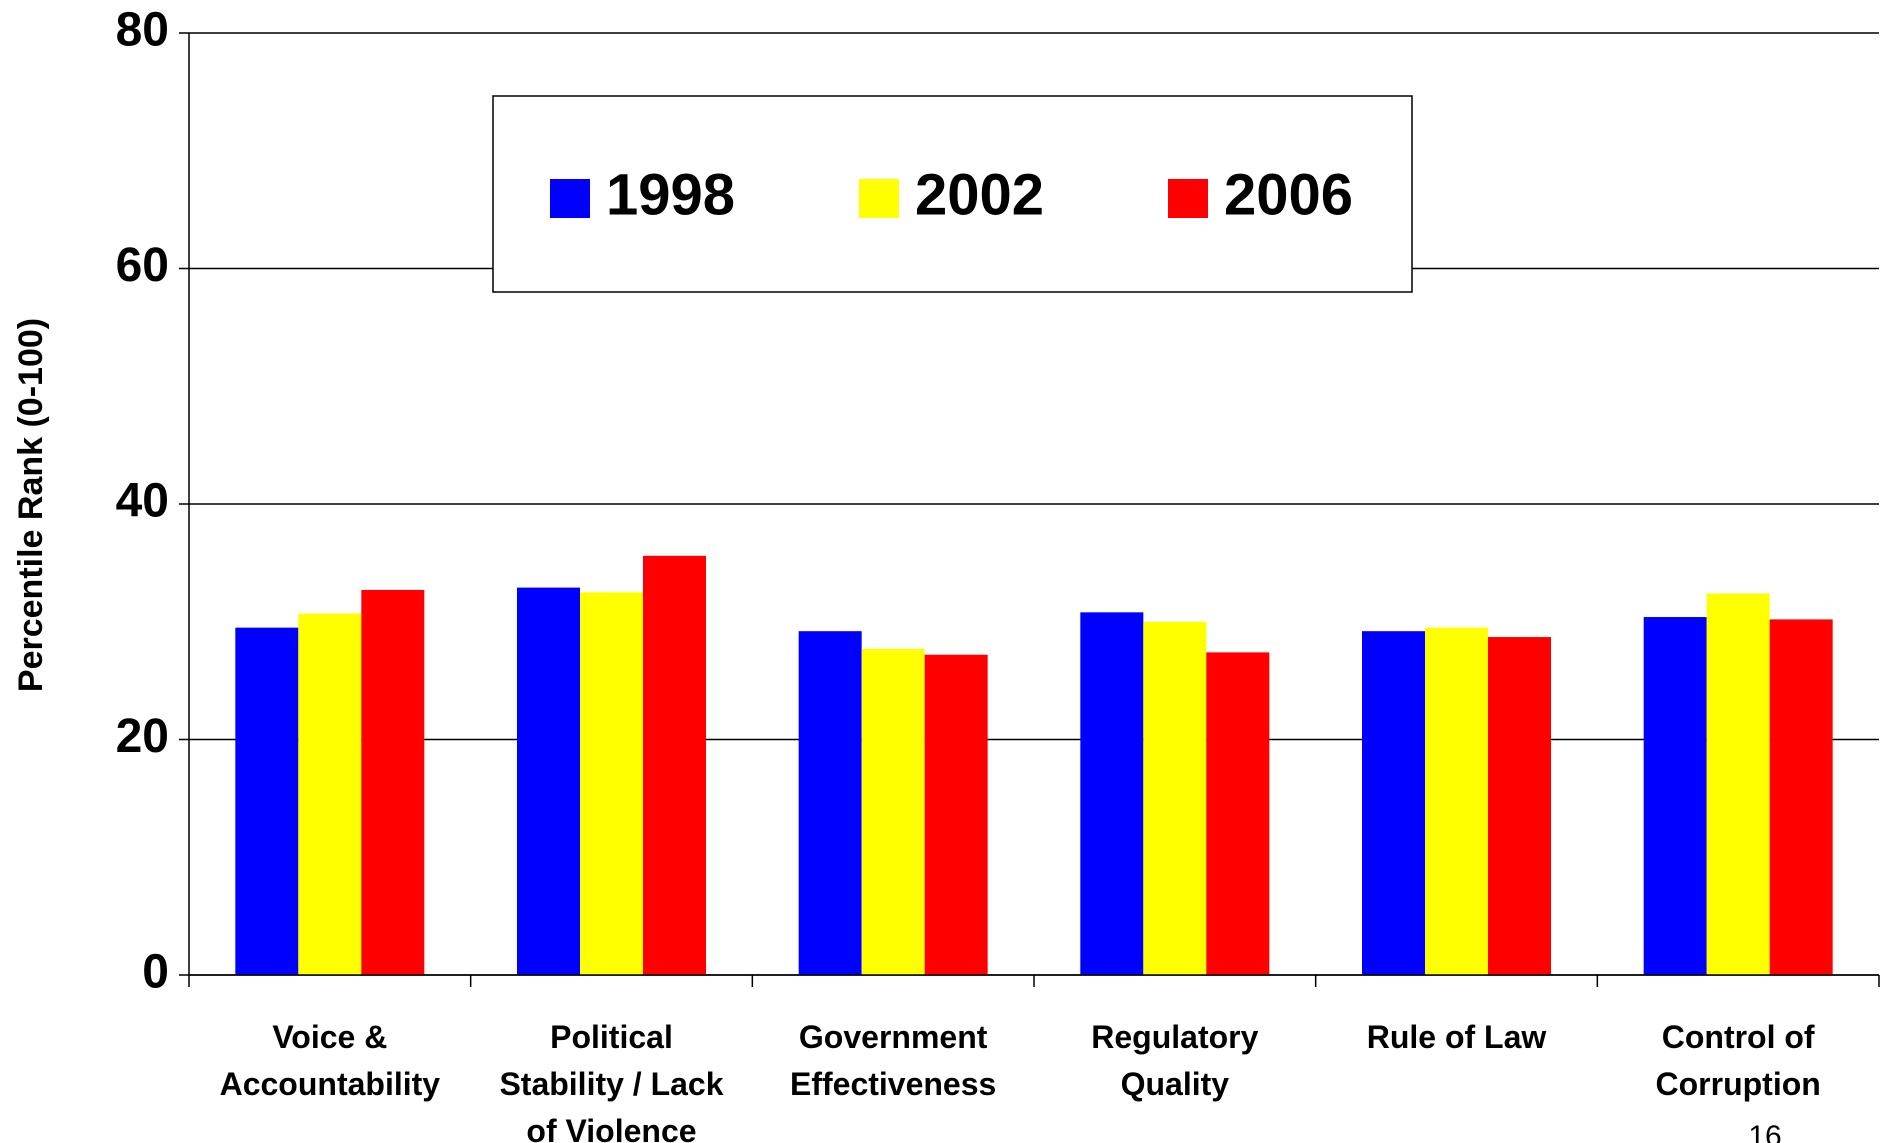 The image size is (1885, 1143). What do you see at coordinates (893, 1060) in the screenshot?
I see `x-tick-label: Government Effectiveness` at bounding box center [893, 1060].